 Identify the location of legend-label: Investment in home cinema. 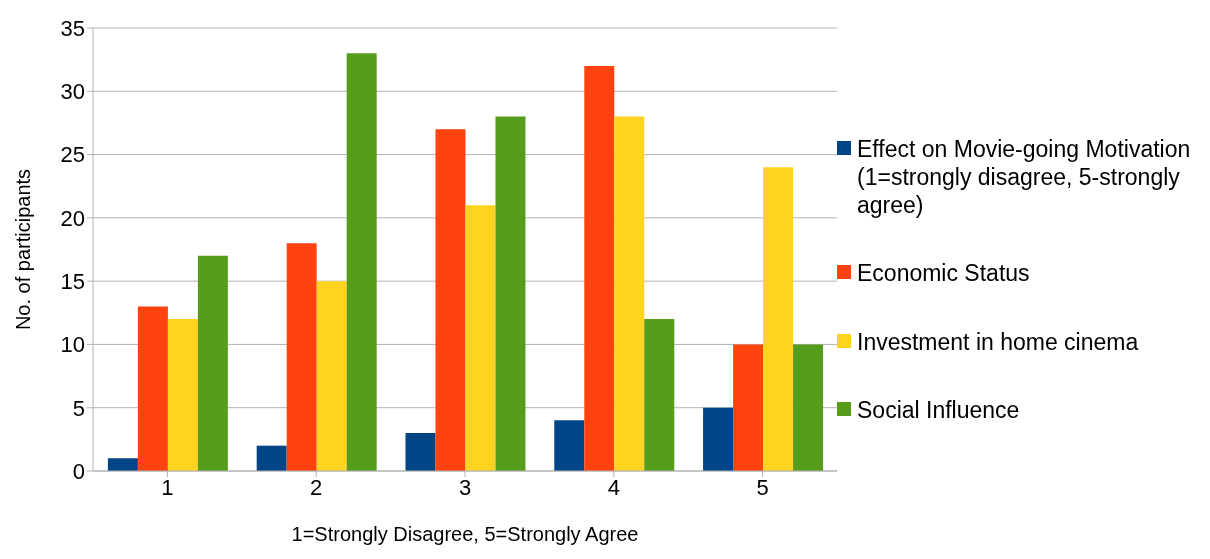
(998, 341).